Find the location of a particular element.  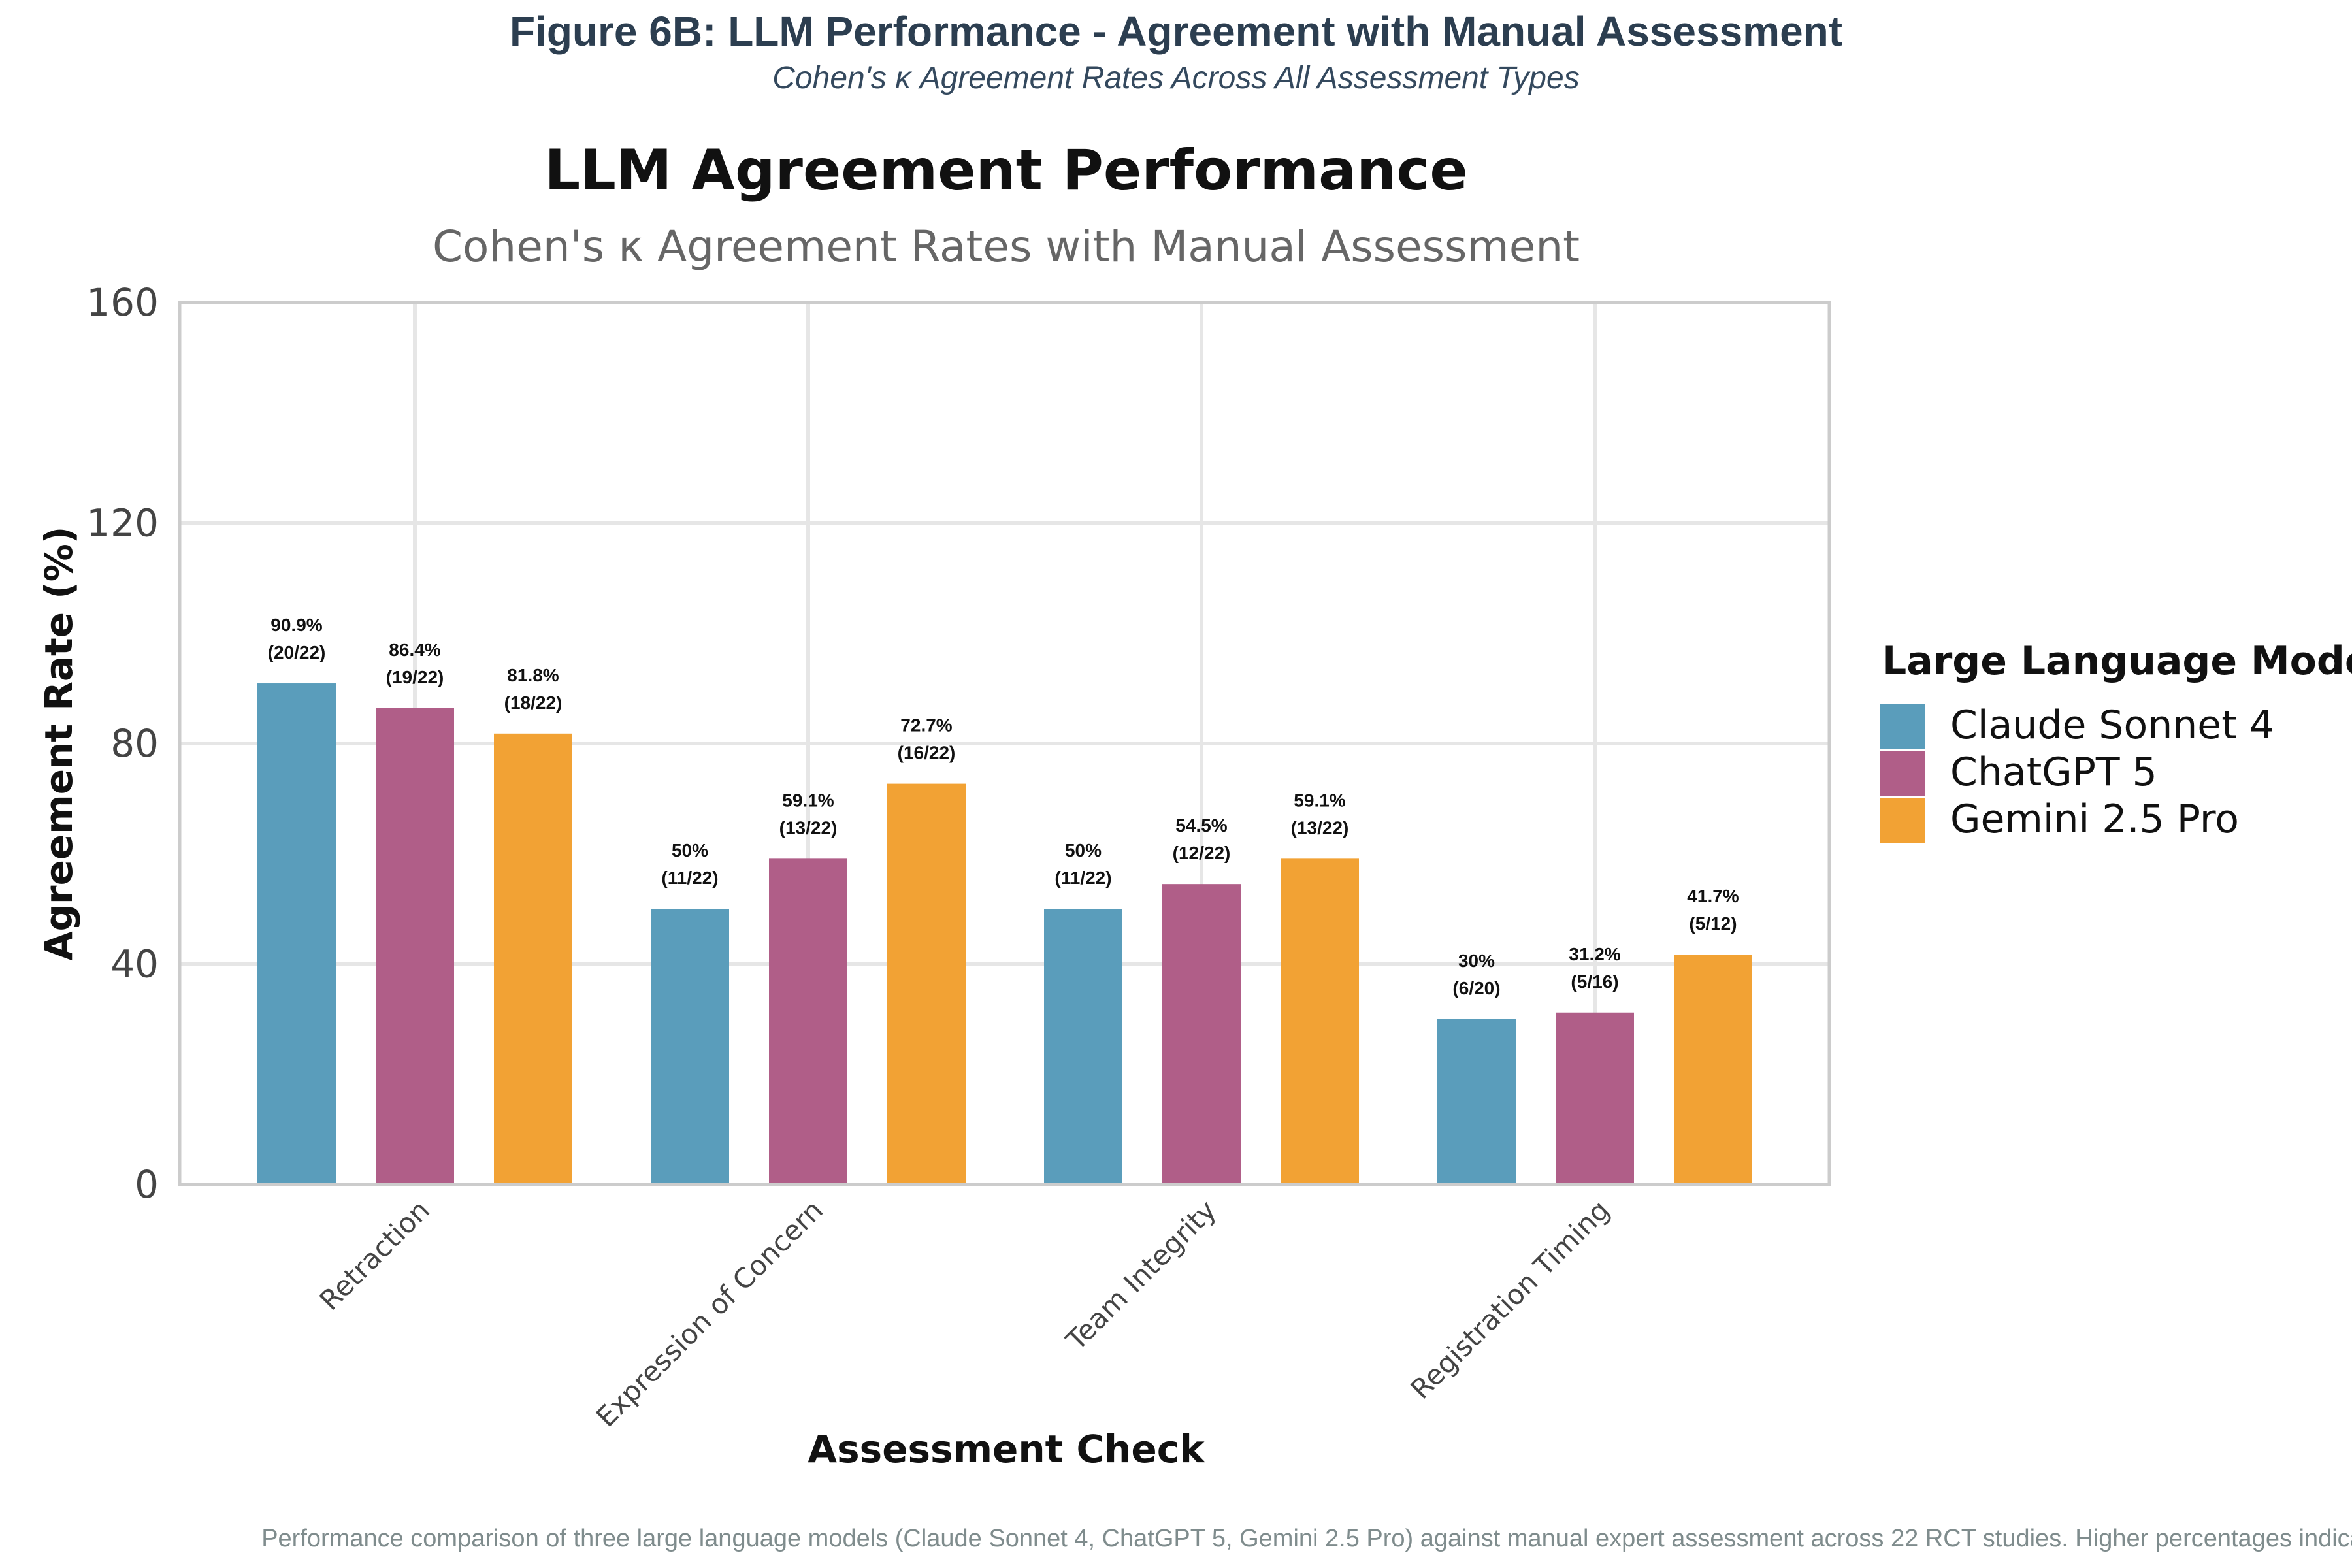

legend-label: ChatGPT 5 is located at coordinates (2053, 772).